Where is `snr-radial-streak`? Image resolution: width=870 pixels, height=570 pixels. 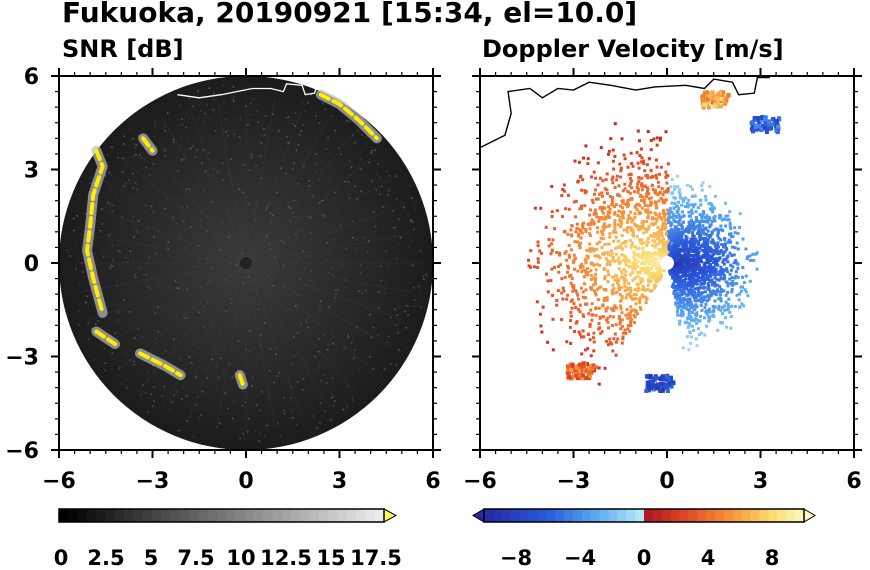
snr-radial-streak is located at coordinates (173, 305).